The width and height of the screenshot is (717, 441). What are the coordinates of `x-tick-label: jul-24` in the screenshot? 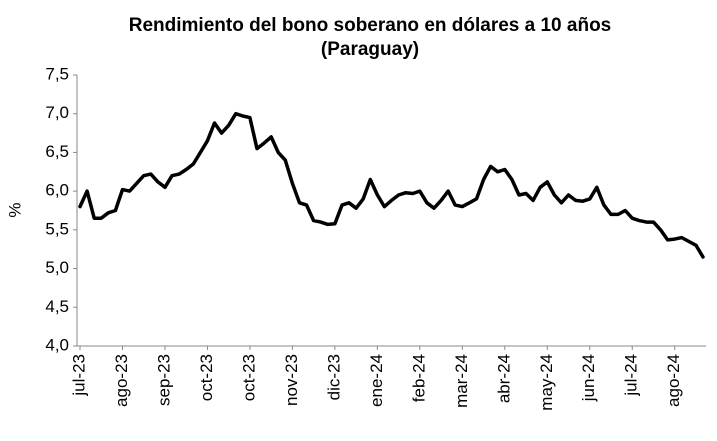 It's located at (631, 375).